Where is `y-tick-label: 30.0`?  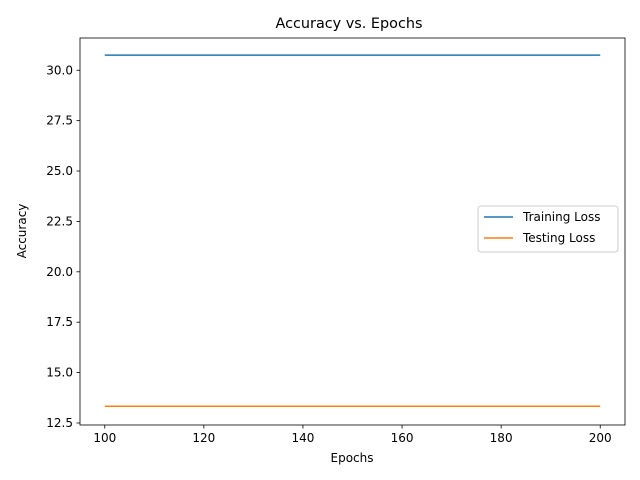
y-tick-label: 30.0 is located at coordinates (59, 70).